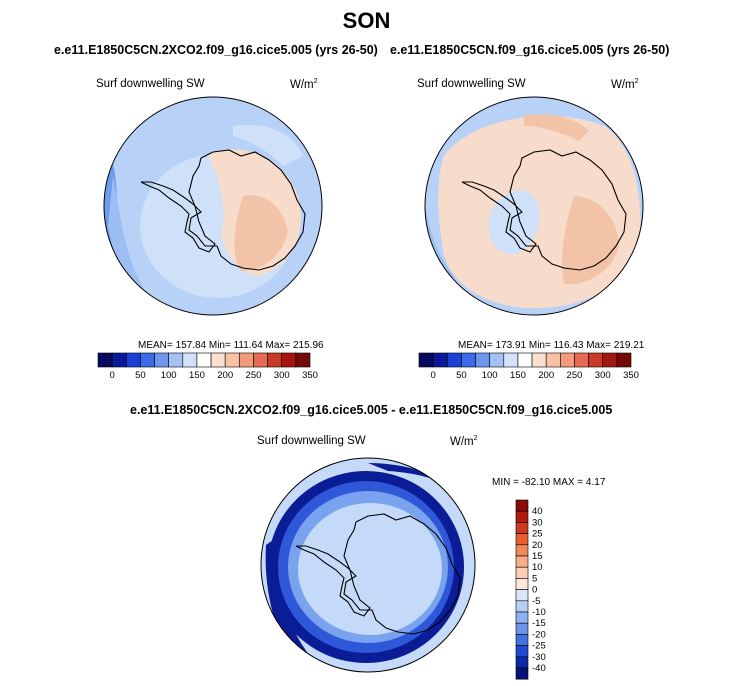  Describe the element at coordinates (464, 441) in the screenshot. I see `diff-units-label: W/m2` at that location.